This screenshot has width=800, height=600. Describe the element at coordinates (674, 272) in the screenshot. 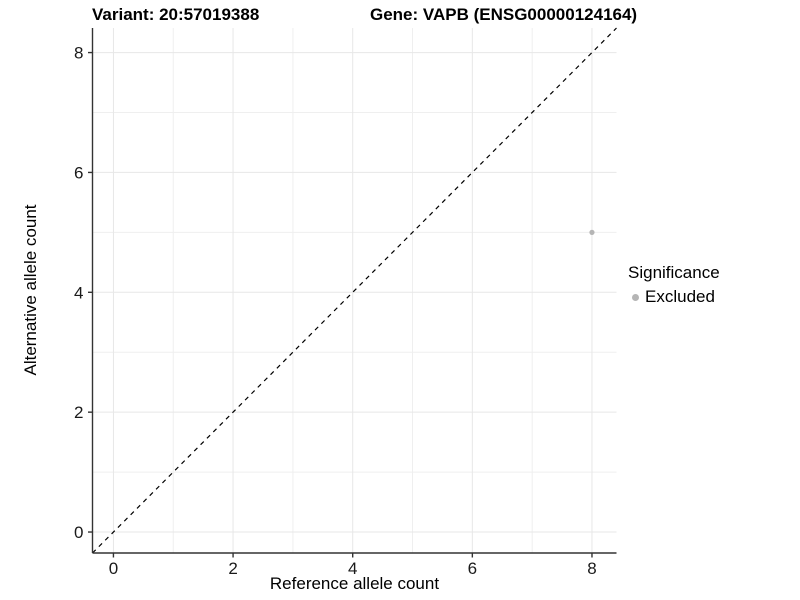

I see `legend-title: Significance` at that location.